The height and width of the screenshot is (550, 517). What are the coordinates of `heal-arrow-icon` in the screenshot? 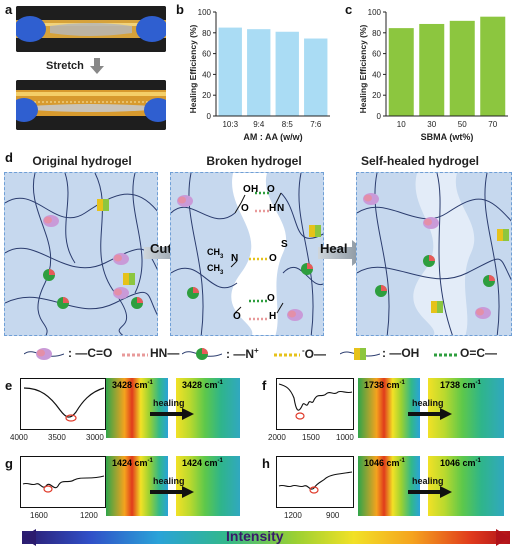 It's located at (343, 255).